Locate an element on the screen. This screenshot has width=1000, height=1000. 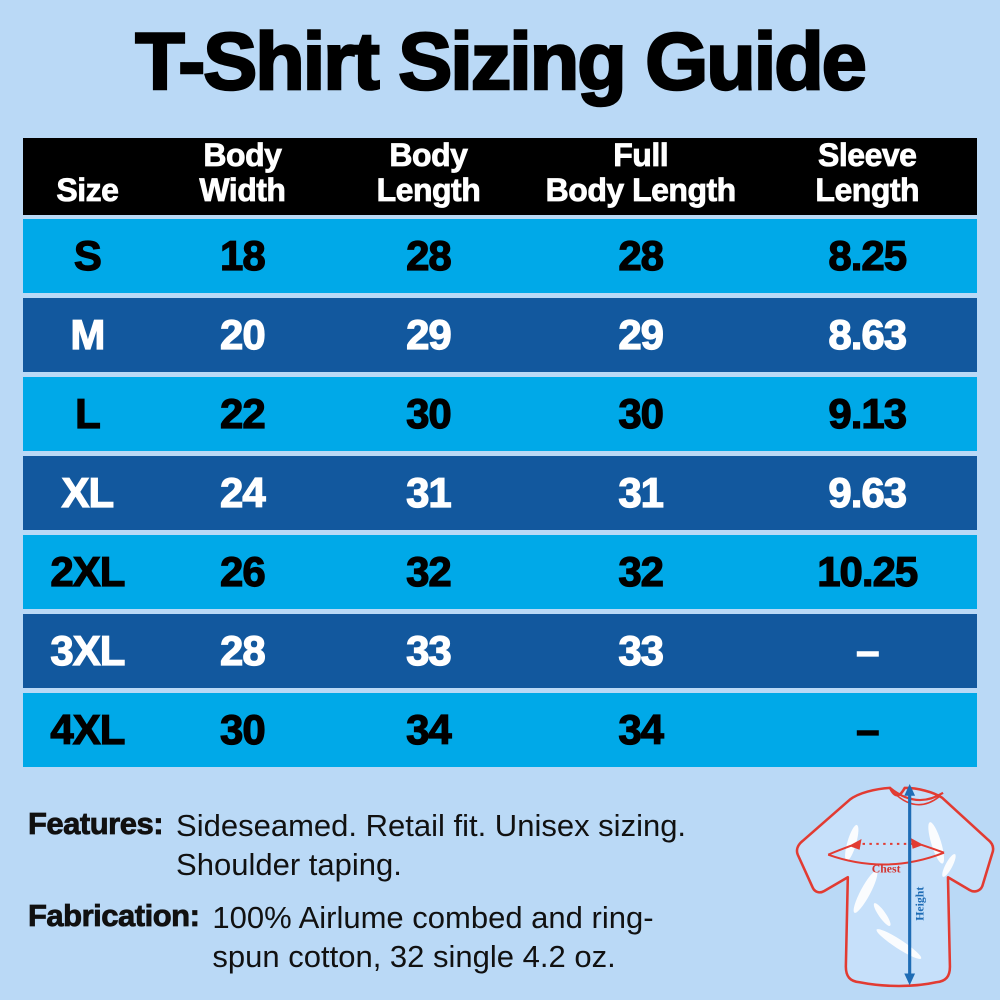
chest-arrow-right is located at coordinates (917, 843).